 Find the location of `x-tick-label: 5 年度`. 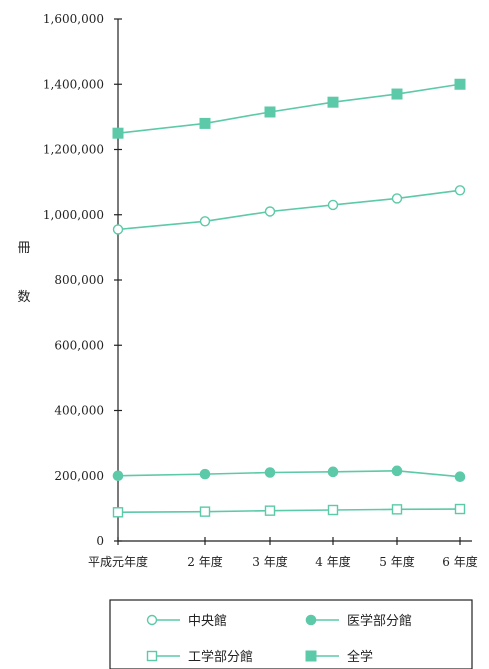

x-tick-label: 5 年度 is located at coordinates (396, 561).